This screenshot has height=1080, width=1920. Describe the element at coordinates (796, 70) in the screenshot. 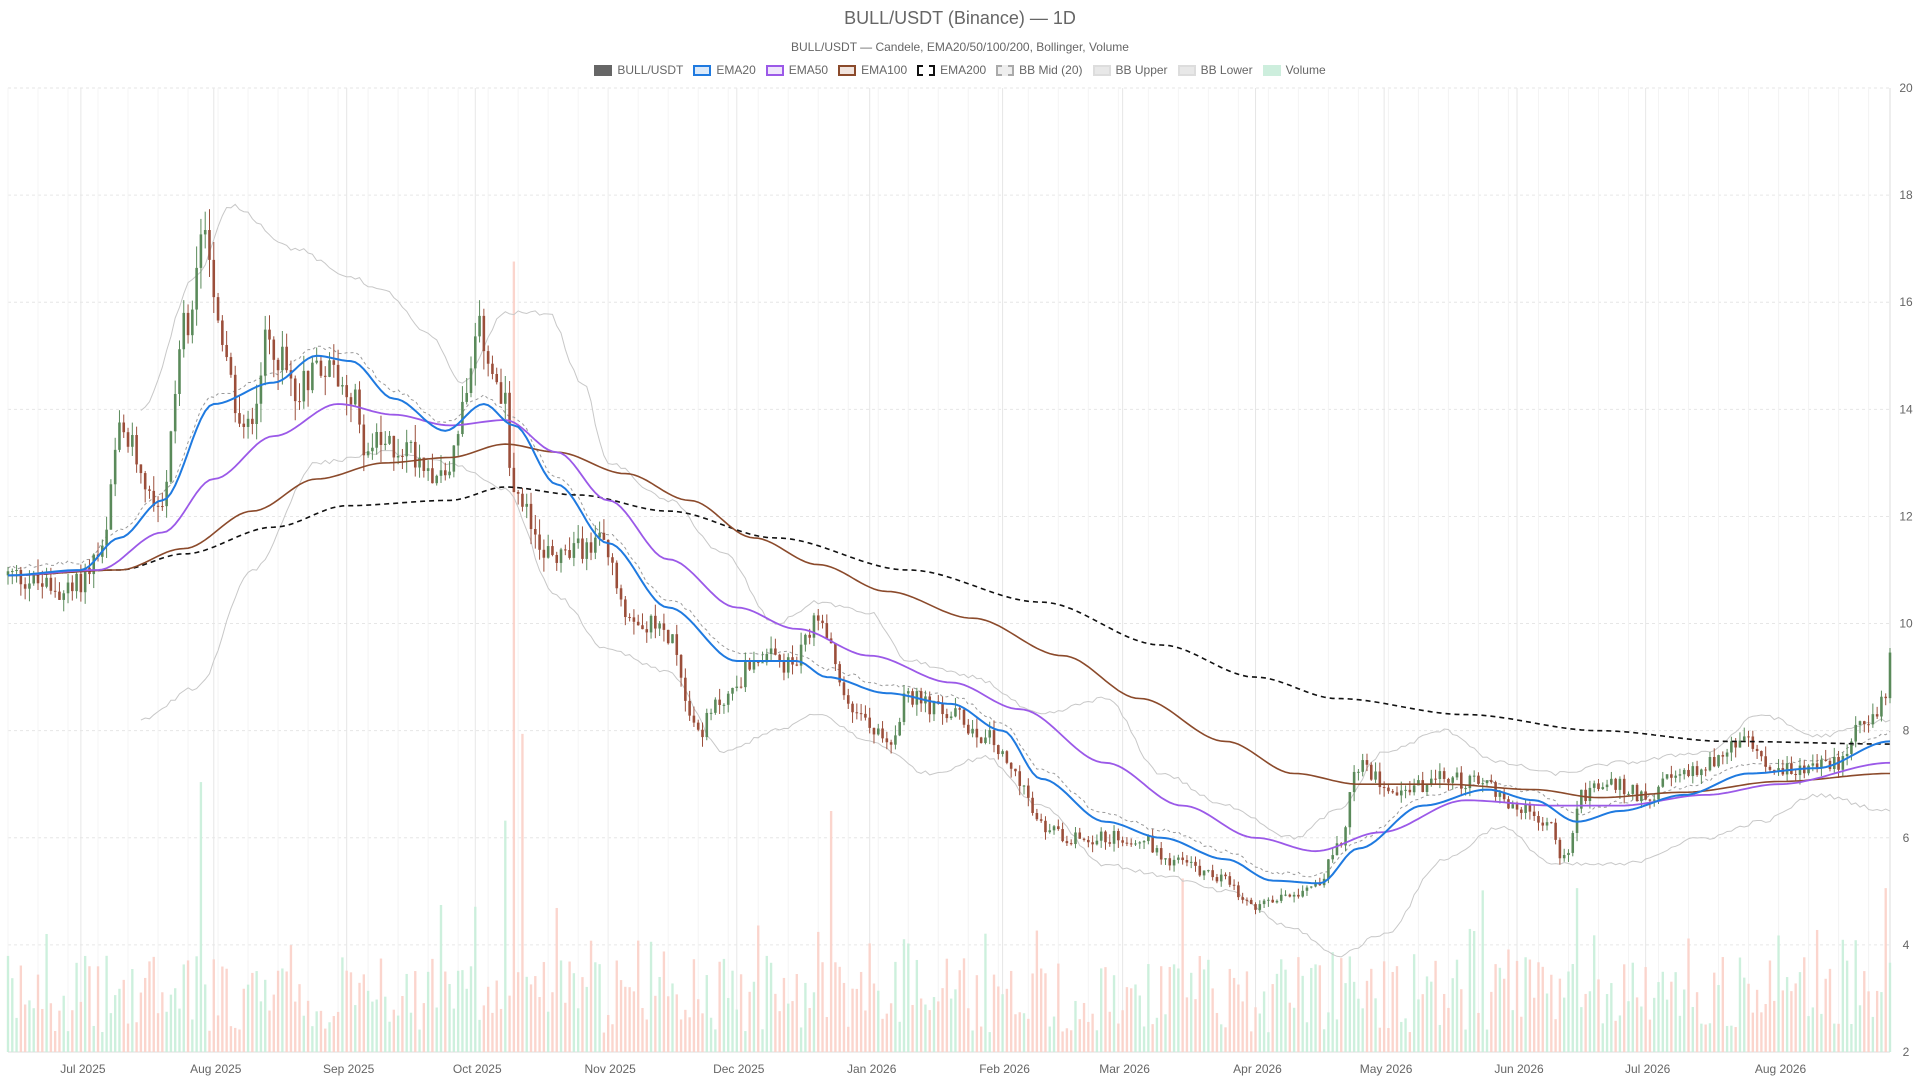

I see `legend-item: EMA50` at that location.